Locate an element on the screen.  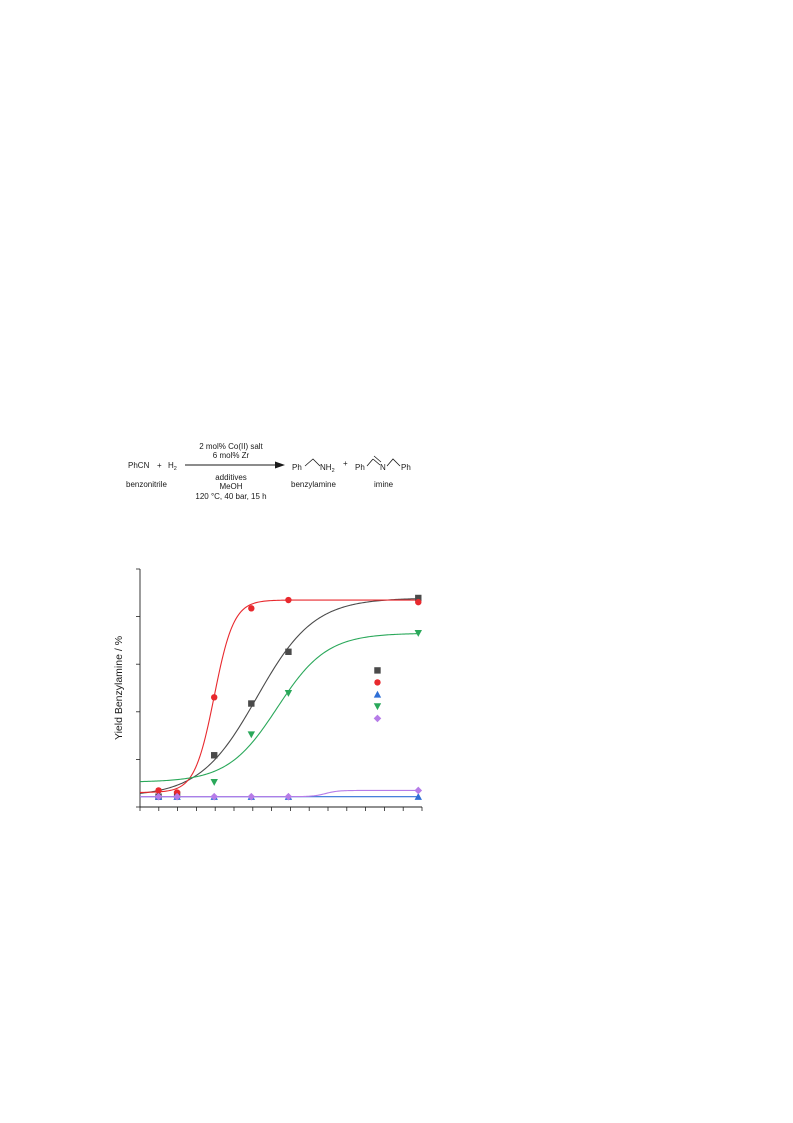
conditions-line-1: 2 mol% Co(II) salt is located at coordinates (231, 446).